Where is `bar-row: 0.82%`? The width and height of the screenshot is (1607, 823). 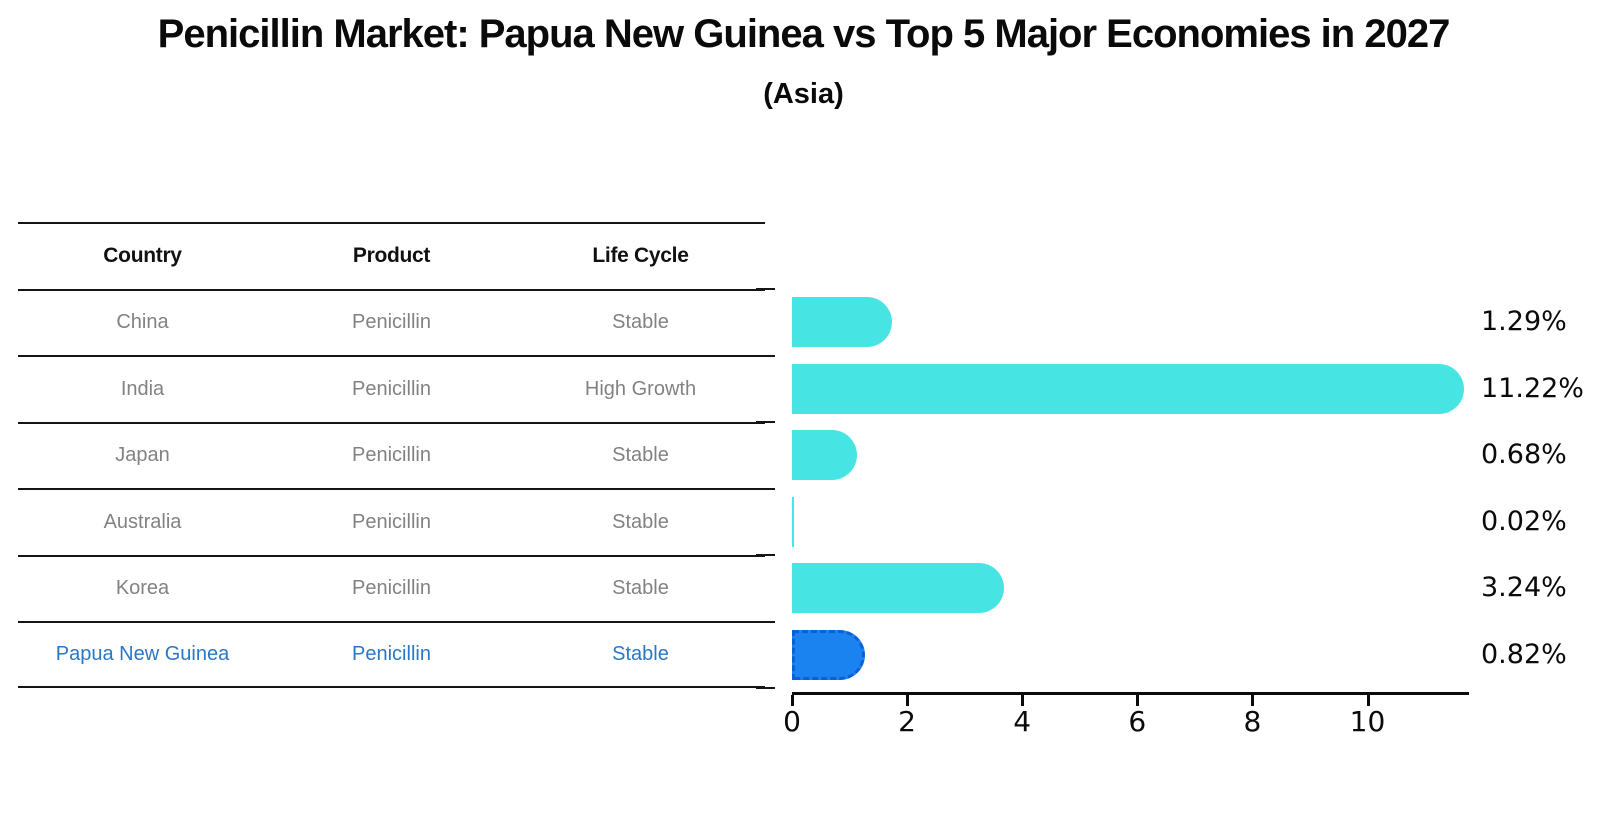
bar-row: 0.82% is located at coordinates (1179, 655).